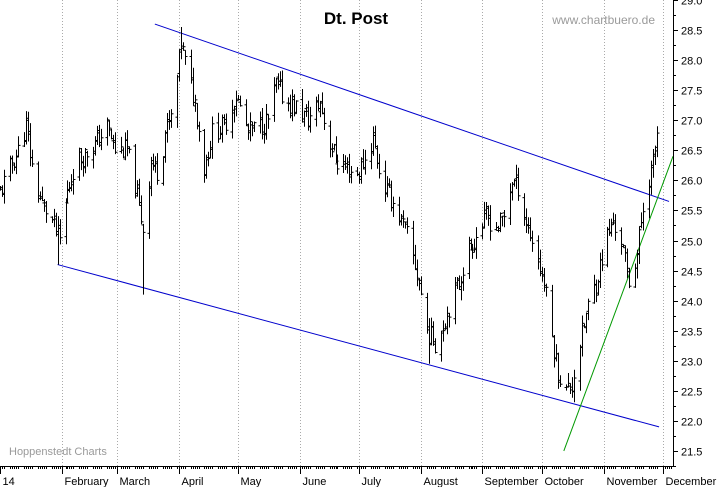  Describe the element at coordinates (691, 303) in the screenshot. I see `y-tick-label: 24.0` at that location.